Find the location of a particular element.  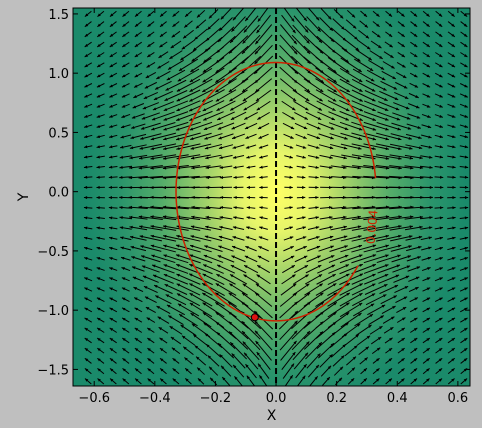

y-tick-label: 0.0 is located at coordinates (58, 193).